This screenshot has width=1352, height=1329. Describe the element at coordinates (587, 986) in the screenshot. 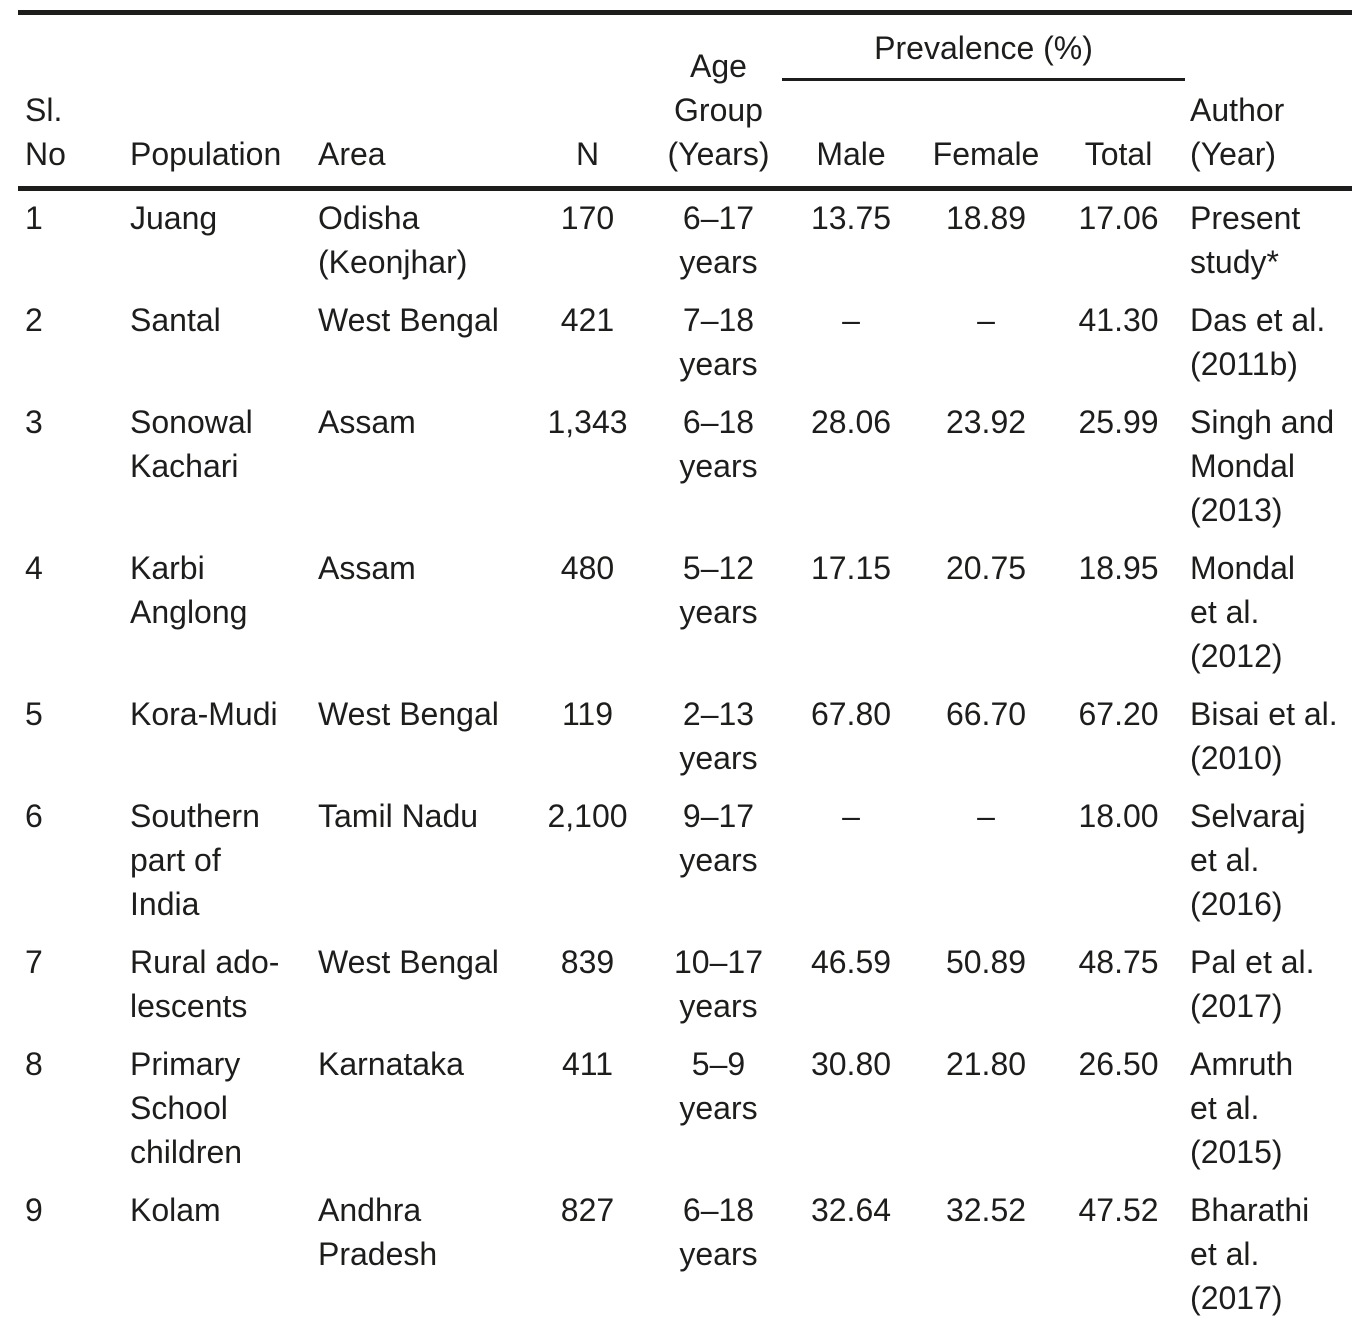

I see `cell-n: 839` at that location.